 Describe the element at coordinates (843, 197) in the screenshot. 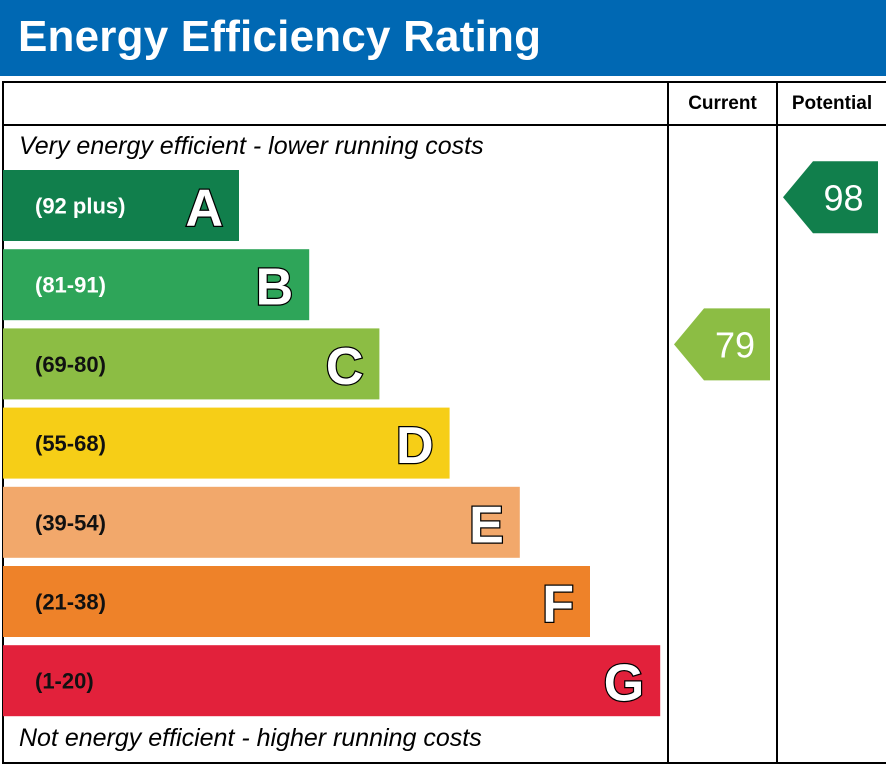

I see `potential-rating-value: 98` at that location.